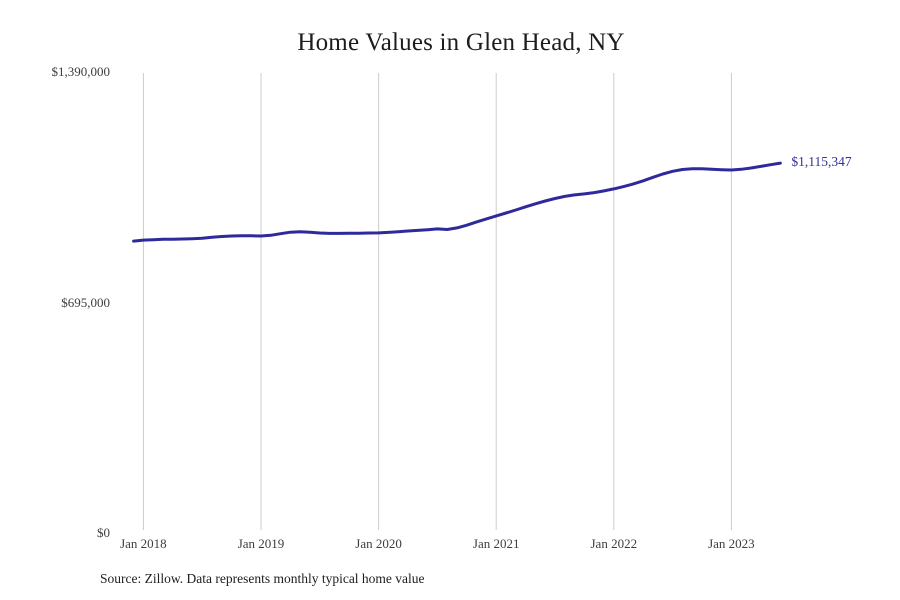 The image size is (900, 600). What do you see at coordinates (103, 532) in the screenshot?
I see `y-axis-tick-label: $0` at bounding box center [103, 532].